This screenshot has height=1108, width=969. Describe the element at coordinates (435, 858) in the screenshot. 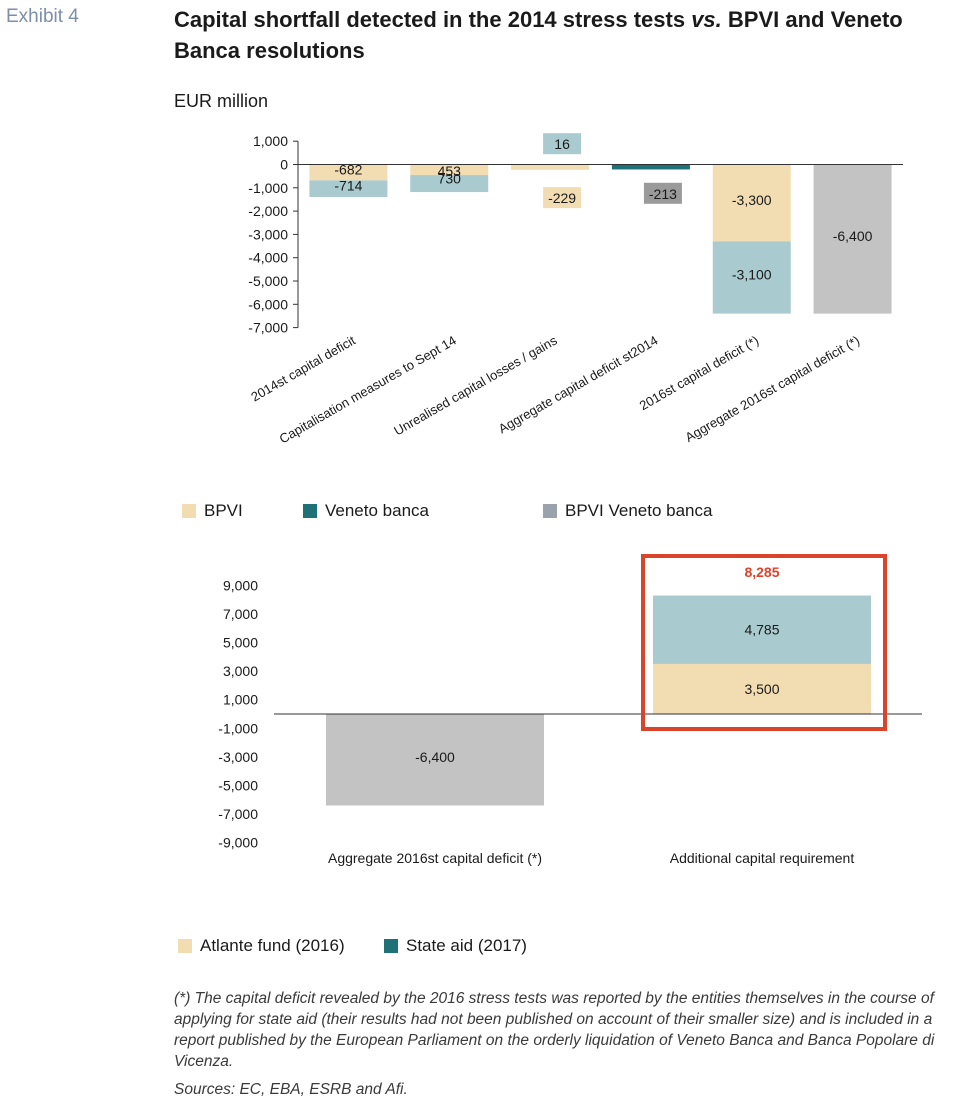

I see `category-label: Aggregate 2016st capital deficit (*)` at that location.